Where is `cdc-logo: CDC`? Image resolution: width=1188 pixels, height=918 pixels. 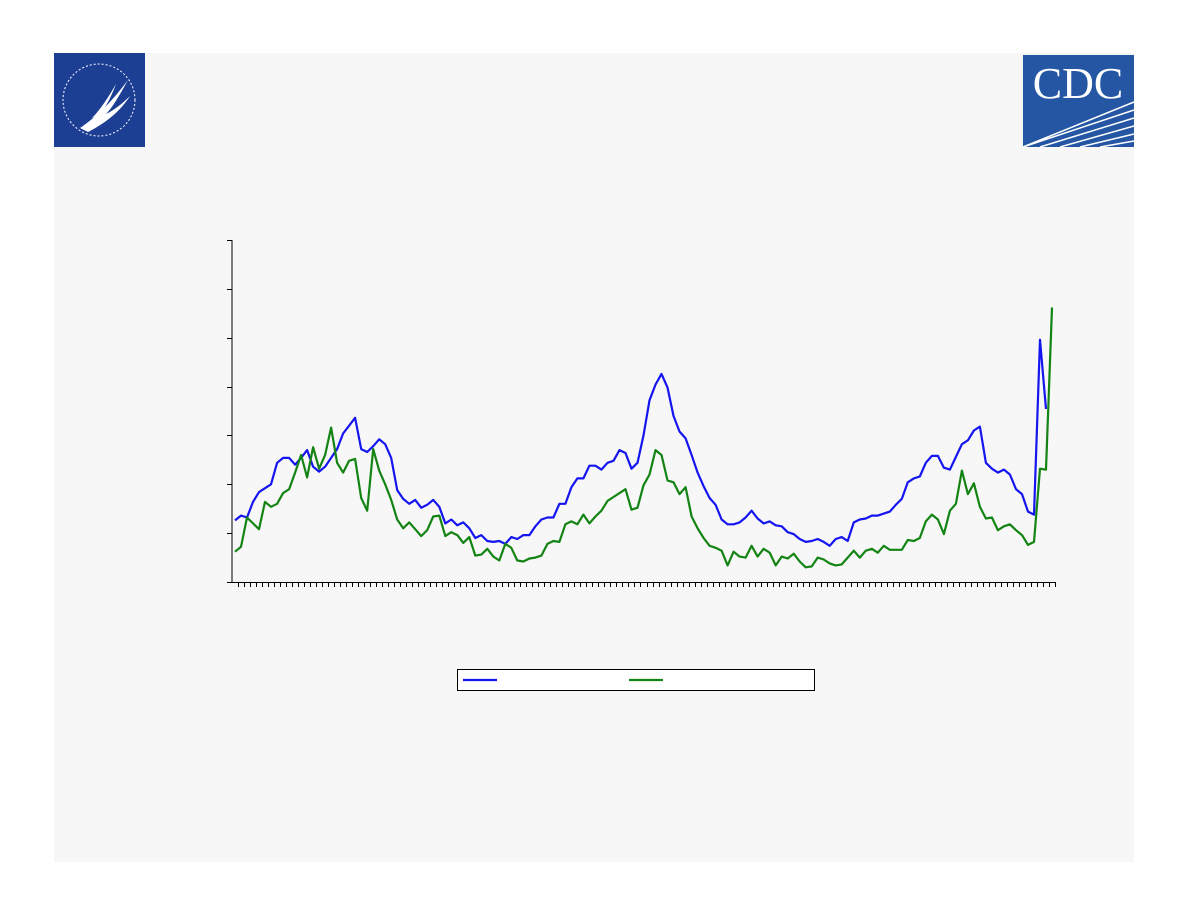 cdc-logo: CDC is located at coordinates (1078, 101).